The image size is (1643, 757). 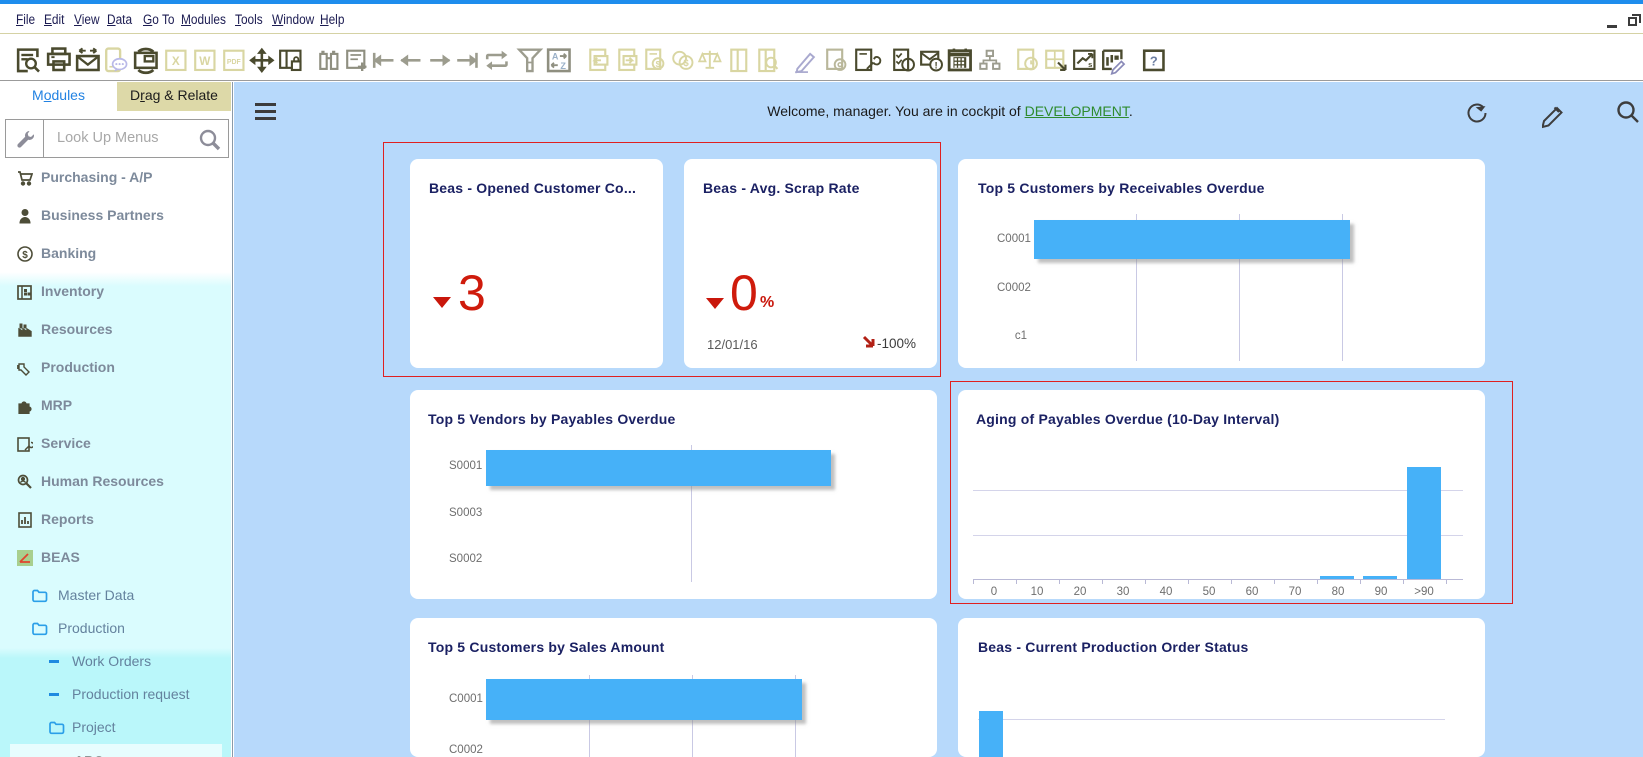 I want to click on svg-text: Z, so click(x=563, y=66).